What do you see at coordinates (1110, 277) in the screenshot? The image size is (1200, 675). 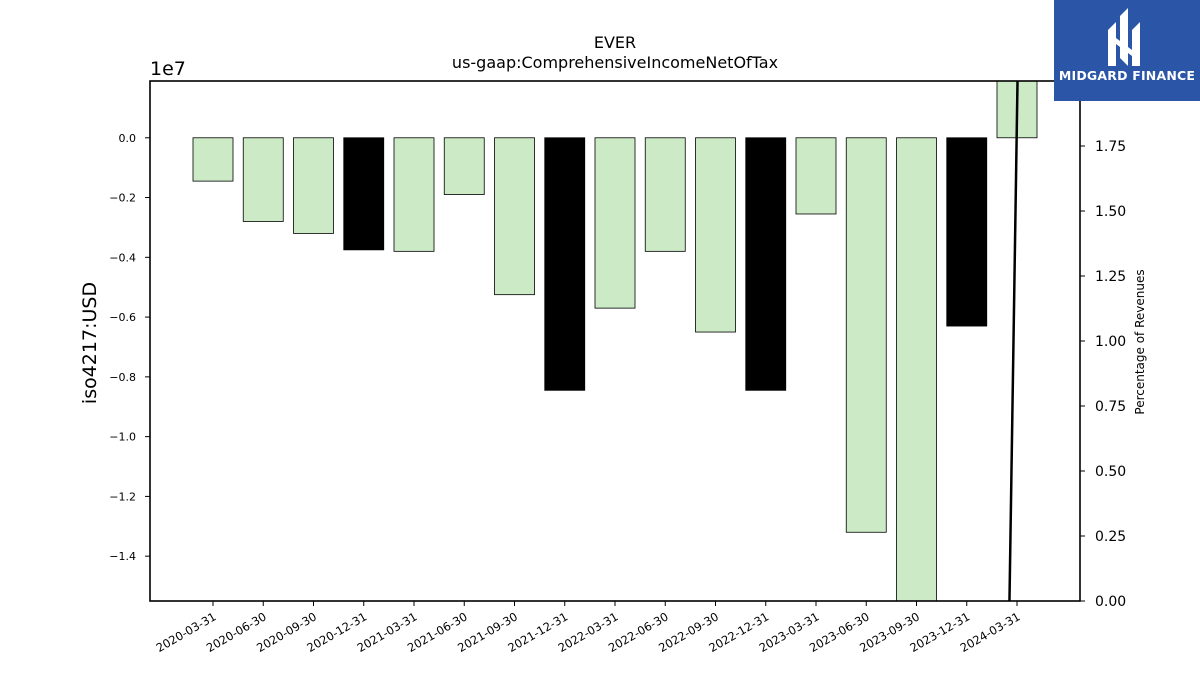 I see `y2-tick-label: 1.25` at bounding box center [1110, 277].